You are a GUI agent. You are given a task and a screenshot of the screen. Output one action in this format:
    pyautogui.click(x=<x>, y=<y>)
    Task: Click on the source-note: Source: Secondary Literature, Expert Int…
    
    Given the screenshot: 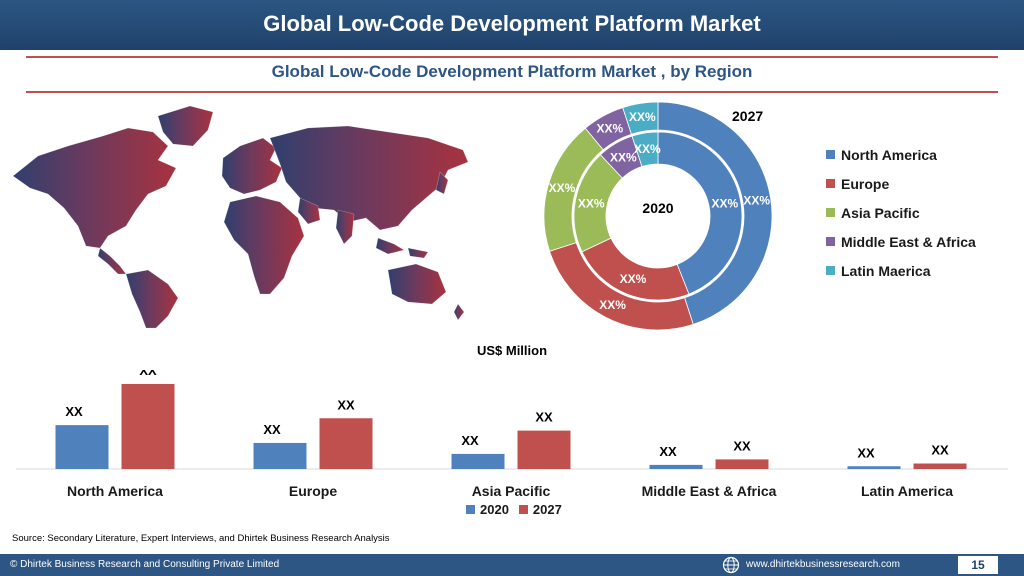 What is the action you would take?
    pyautogui.click(x=201, y=538)
    